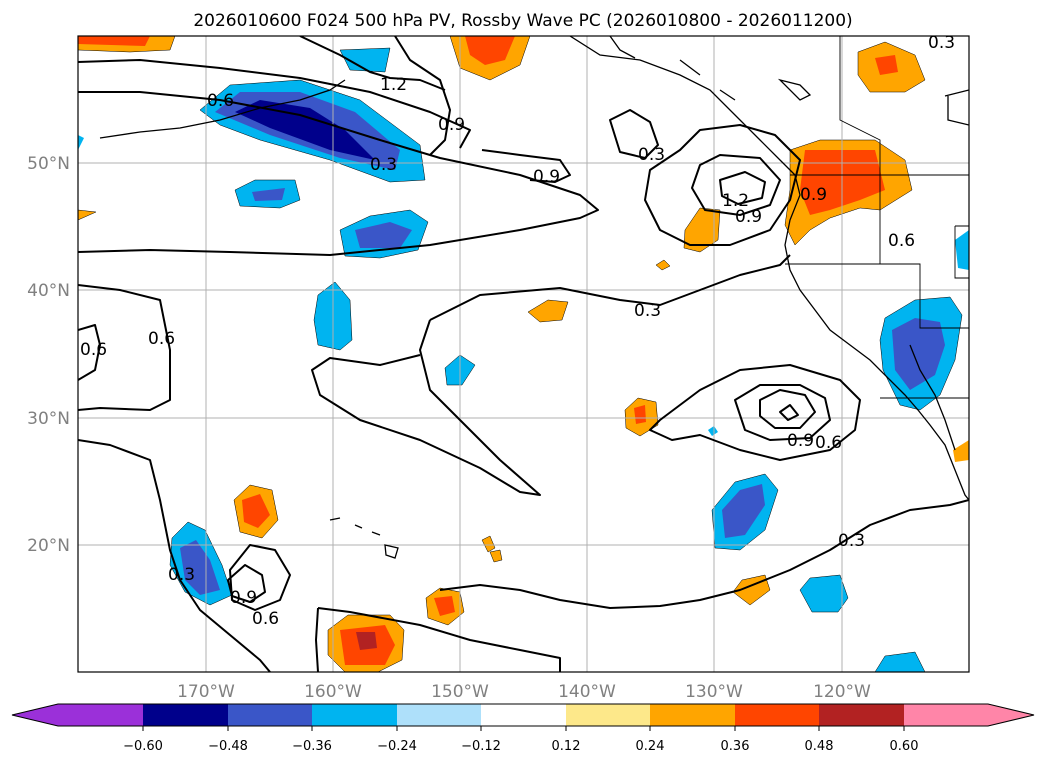  I want to click on colorbar-max-extend, so click(1011, 715).